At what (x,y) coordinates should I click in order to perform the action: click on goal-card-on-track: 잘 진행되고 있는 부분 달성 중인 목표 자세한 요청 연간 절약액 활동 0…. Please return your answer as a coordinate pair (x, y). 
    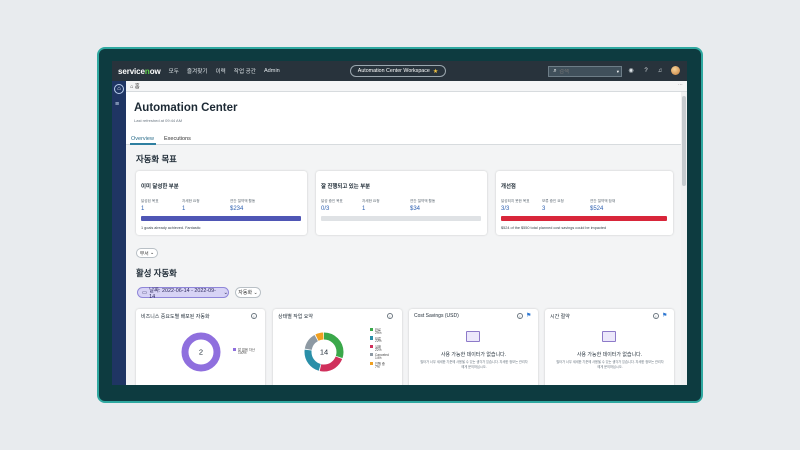
    Looking at the image, I should click on (401, 203).